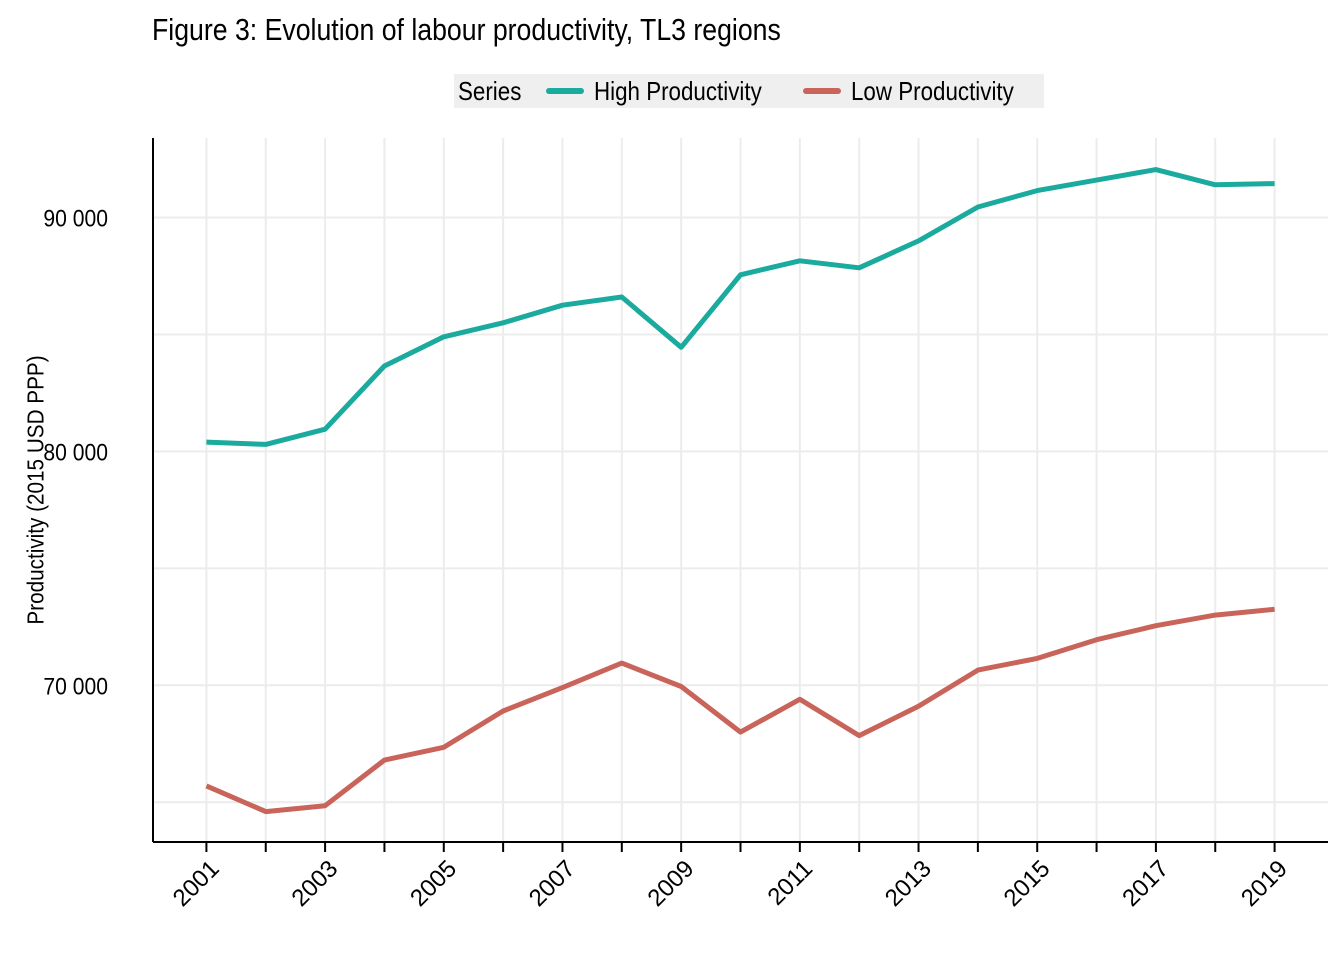 This screenshot has height=960, width=1344. What do you see at coordinates (552, 883) in the screenshot?
I see `x-tick-label: 2007` at bounding box center [552, 883].